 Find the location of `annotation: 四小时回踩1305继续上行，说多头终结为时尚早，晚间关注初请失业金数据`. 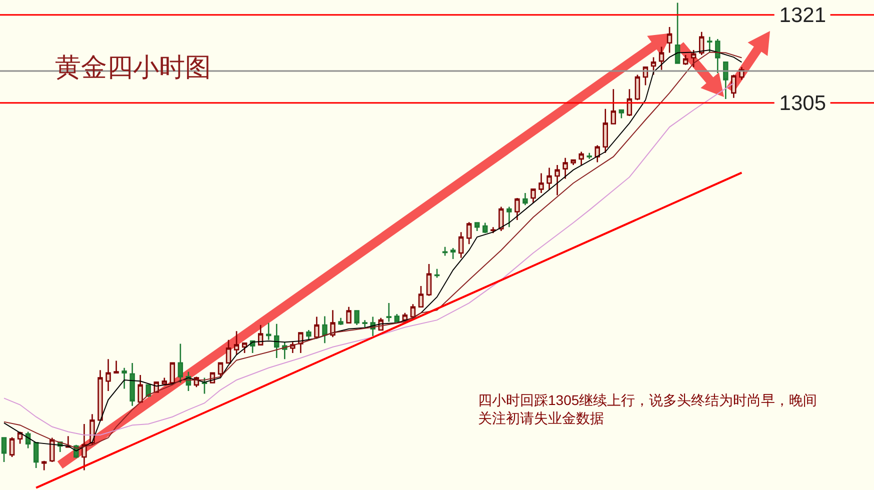

annotation: 四小时回踩1305继续上行，说多头终结为时尚早，晚间关注初请失业金数据 is located at coordinates (648, 409).